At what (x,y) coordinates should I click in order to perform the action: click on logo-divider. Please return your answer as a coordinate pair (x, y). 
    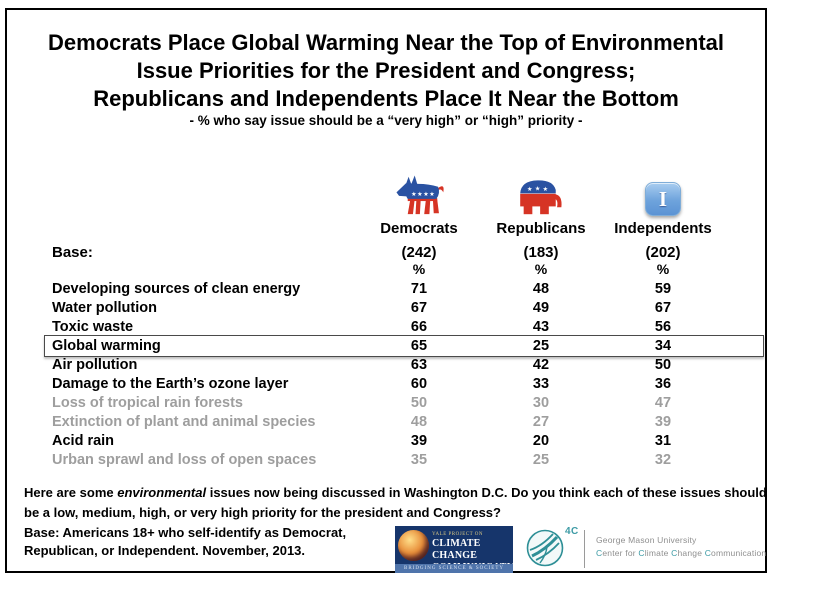
    Looking at the image, I should click on (584, 549).